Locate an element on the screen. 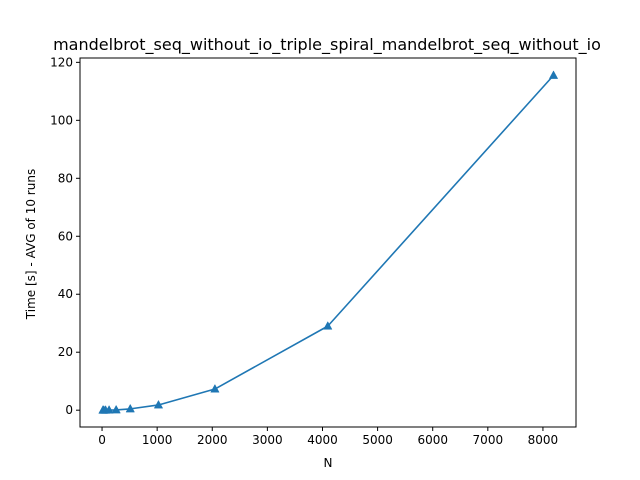 The width and height of the screenshot is (640, 480). x-tick-label: 2000 is located at coordinates (212, 440).